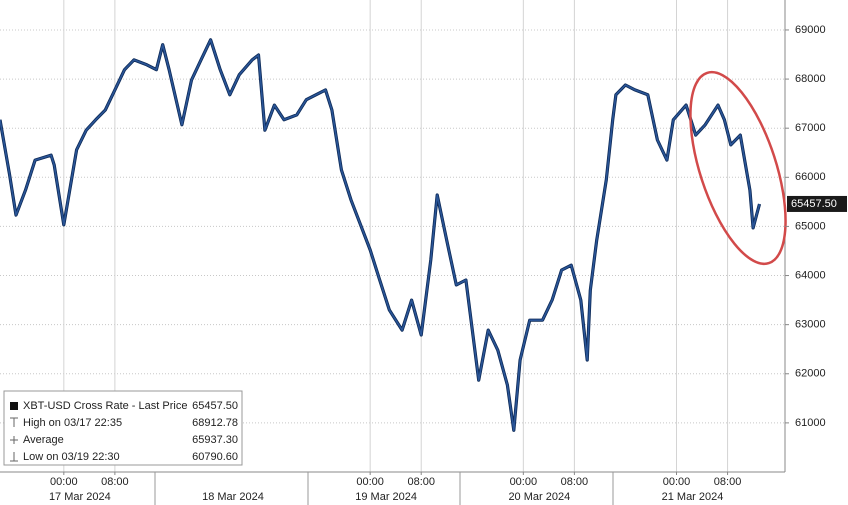 The height and width of the screenshot is (505, 848). I want to click on legend-label: Low on 03/19 22:30, so click(71, 457).